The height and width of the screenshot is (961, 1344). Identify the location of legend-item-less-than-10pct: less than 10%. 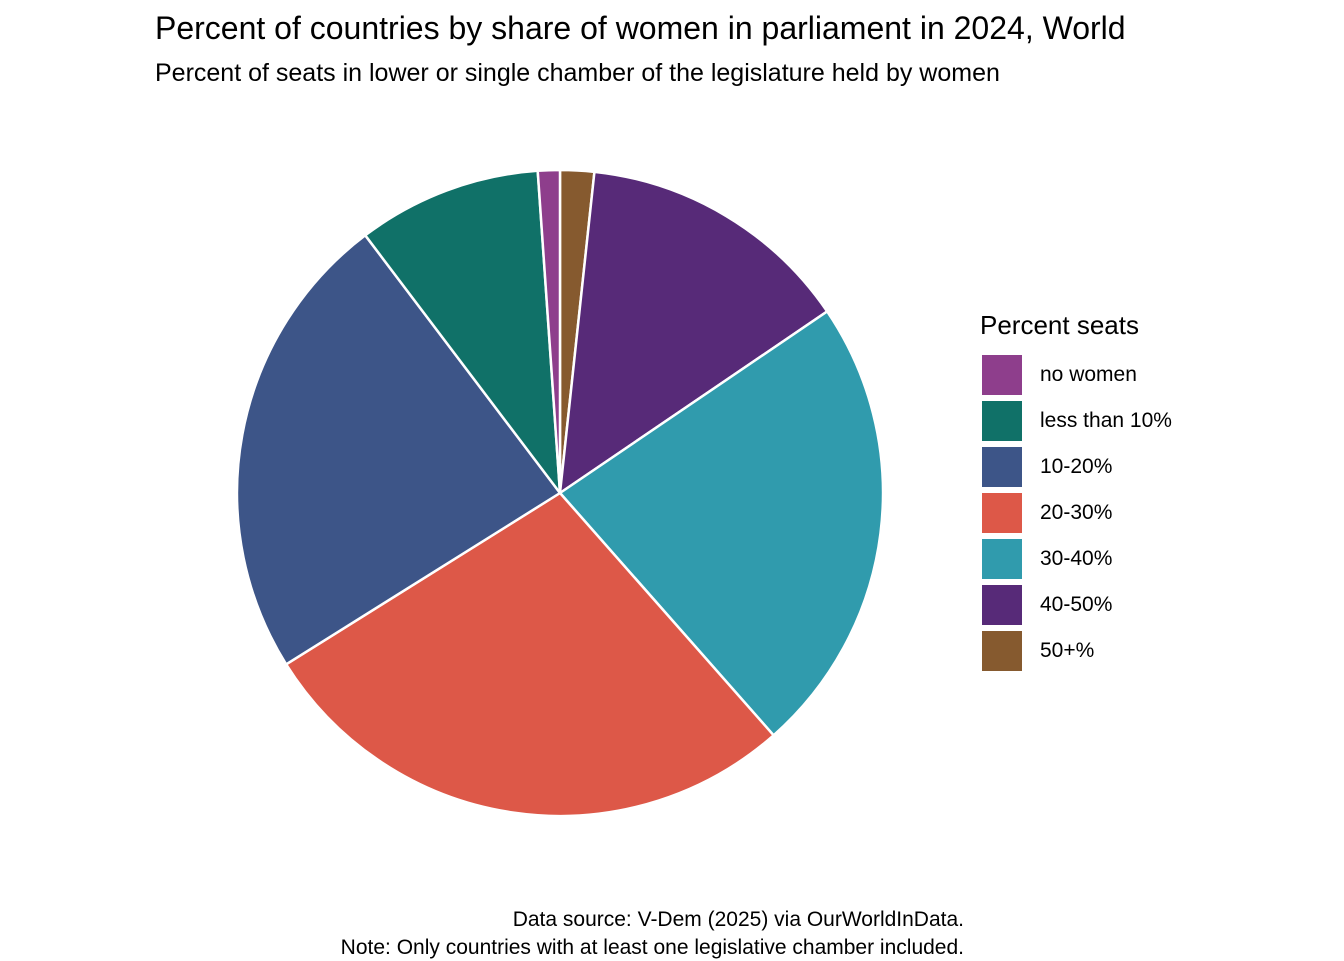
(1076, 421).